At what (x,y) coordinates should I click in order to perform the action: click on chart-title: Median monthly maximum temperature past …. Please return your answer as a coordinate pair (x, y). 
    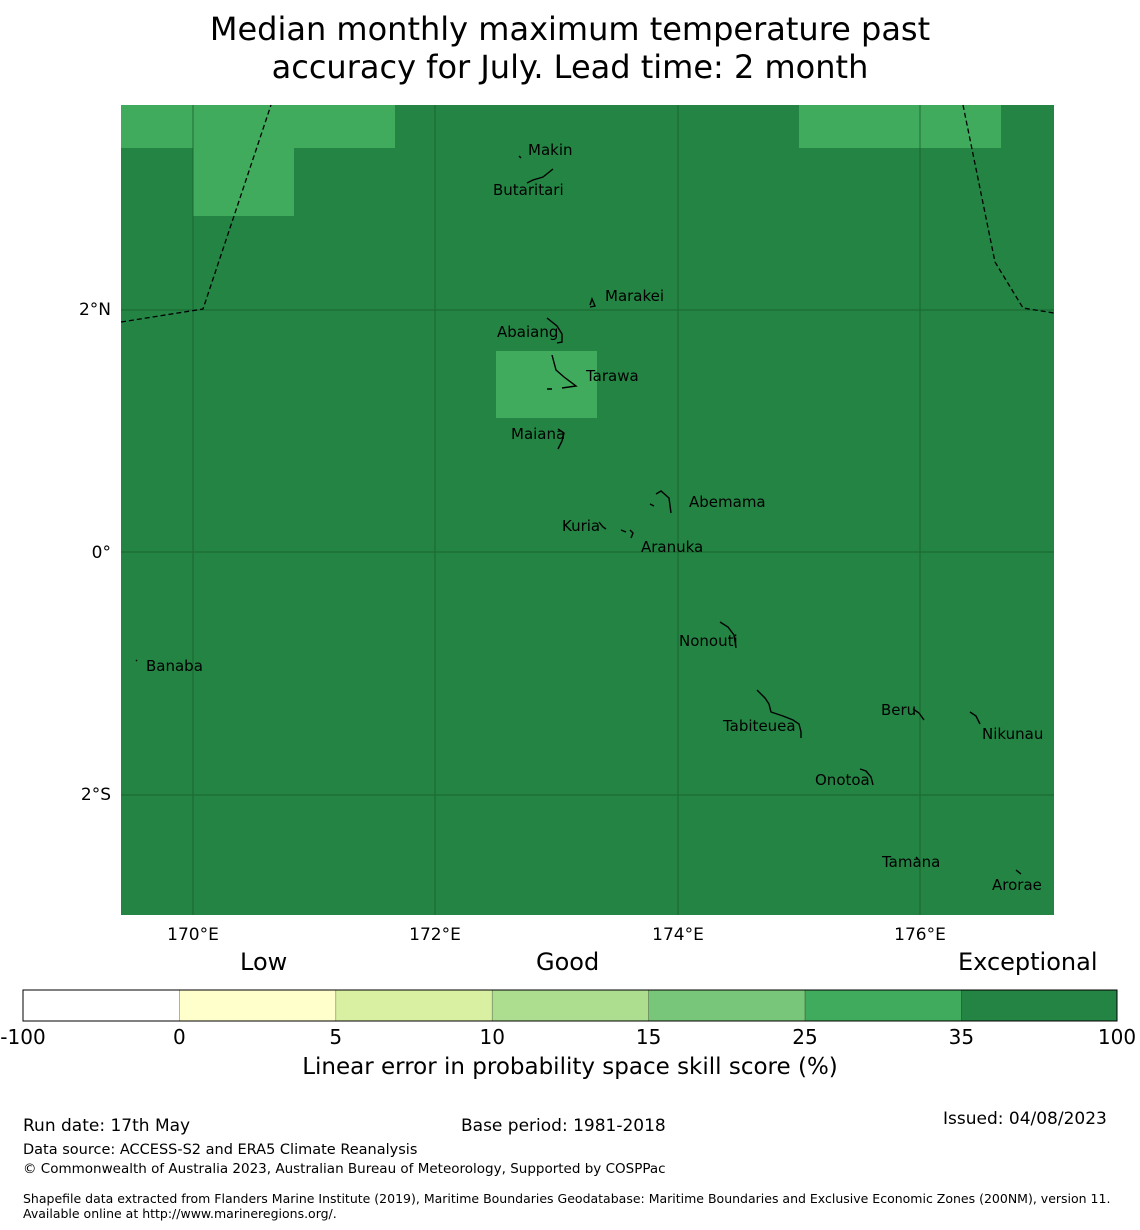
    Looking at the image, I should click on (570, 48).